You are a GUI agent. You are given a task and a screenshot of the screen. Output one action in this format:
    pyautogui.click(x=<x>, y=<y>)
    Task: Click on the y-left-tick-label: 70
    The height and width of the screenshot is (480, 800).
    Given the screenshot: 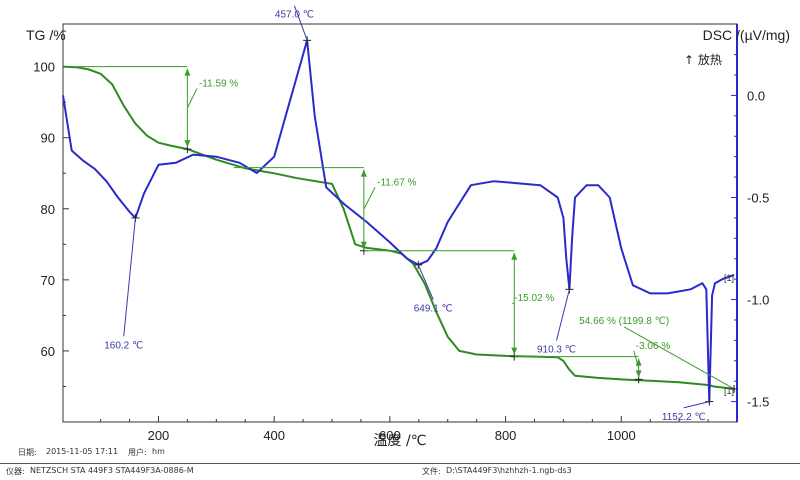 What is the action you would take?
    pyautogui.click(x=48, y=280)
    